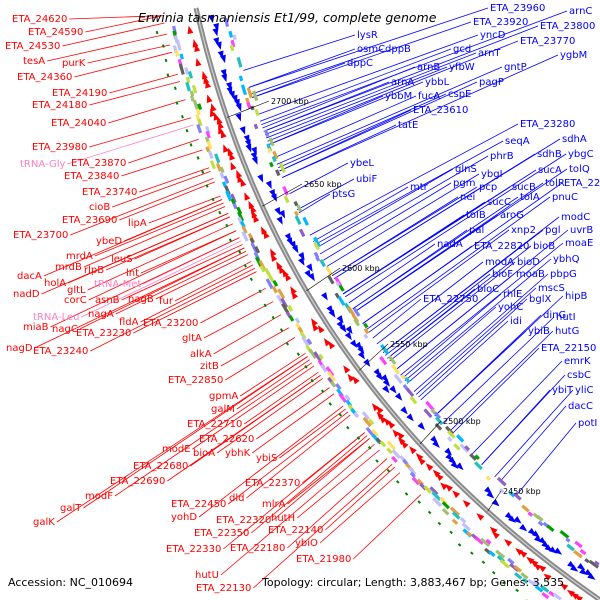  Describe the element at coordinates (450, 299) in the screenshot. I see `gene-label: ETA_22750` at that location.